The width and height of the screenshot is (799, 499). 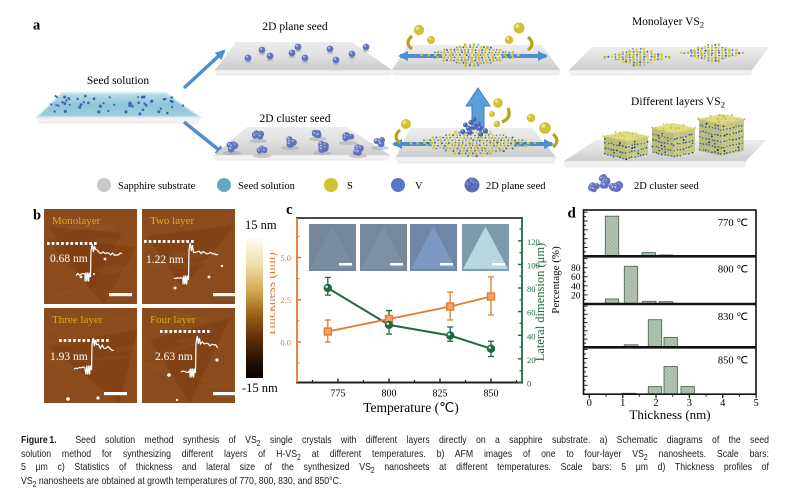 I want to click on svg-text: 1.22 nm, so click(x=165, y=260).